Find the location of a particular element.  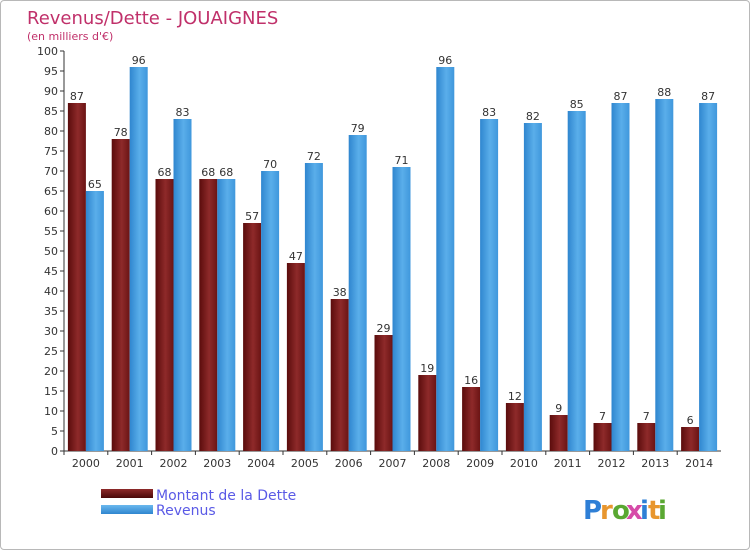

data-label: 16 is located at coordinates (471, 380).